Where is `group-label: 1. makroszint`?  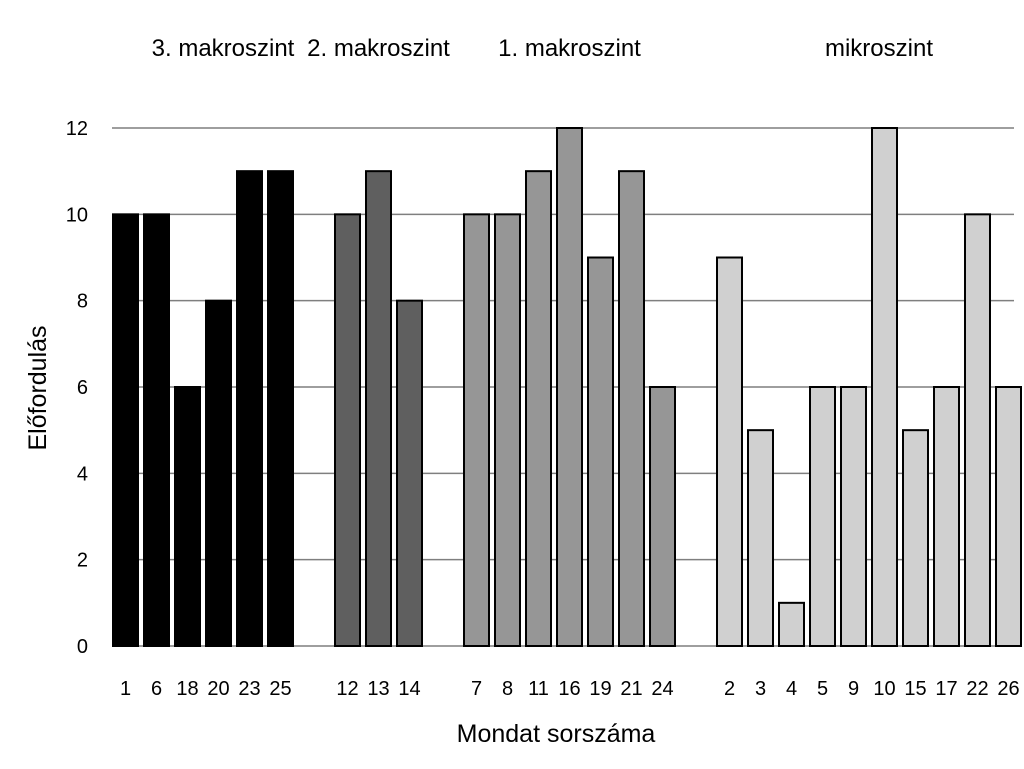
group-label: 1. makroszint is located at coordinates (569, 48).